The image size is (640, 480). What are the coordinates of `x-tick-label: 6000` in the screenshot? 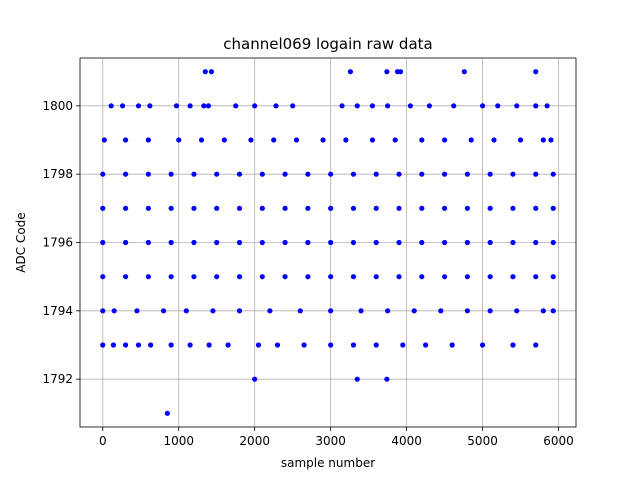 It's located at (558, 441).